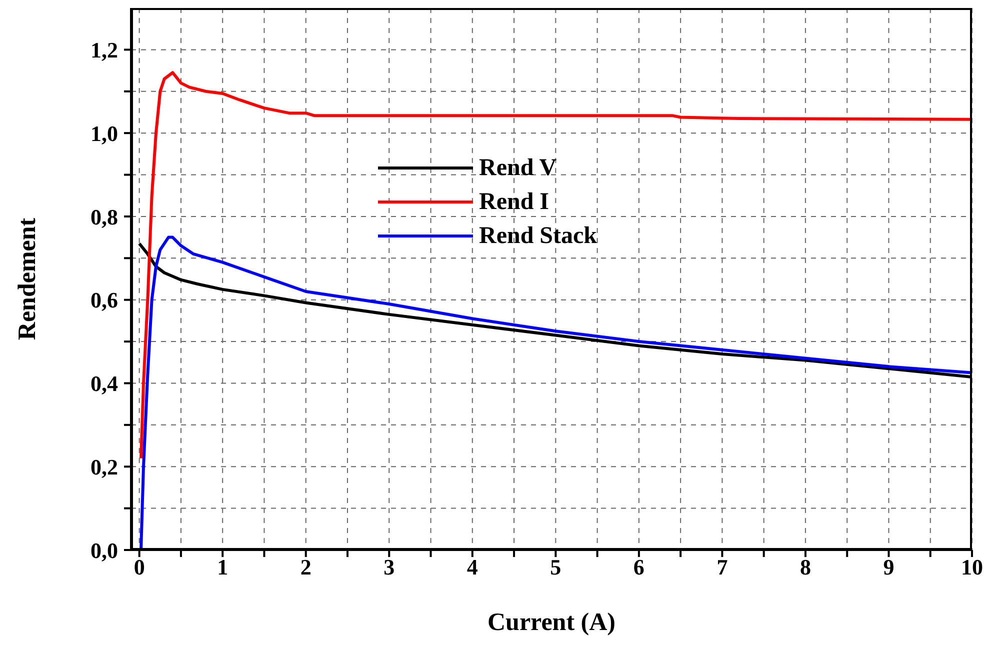 The image size is (991, 650). I want to click on legend-label: Rend Stack, so click(538, 236).